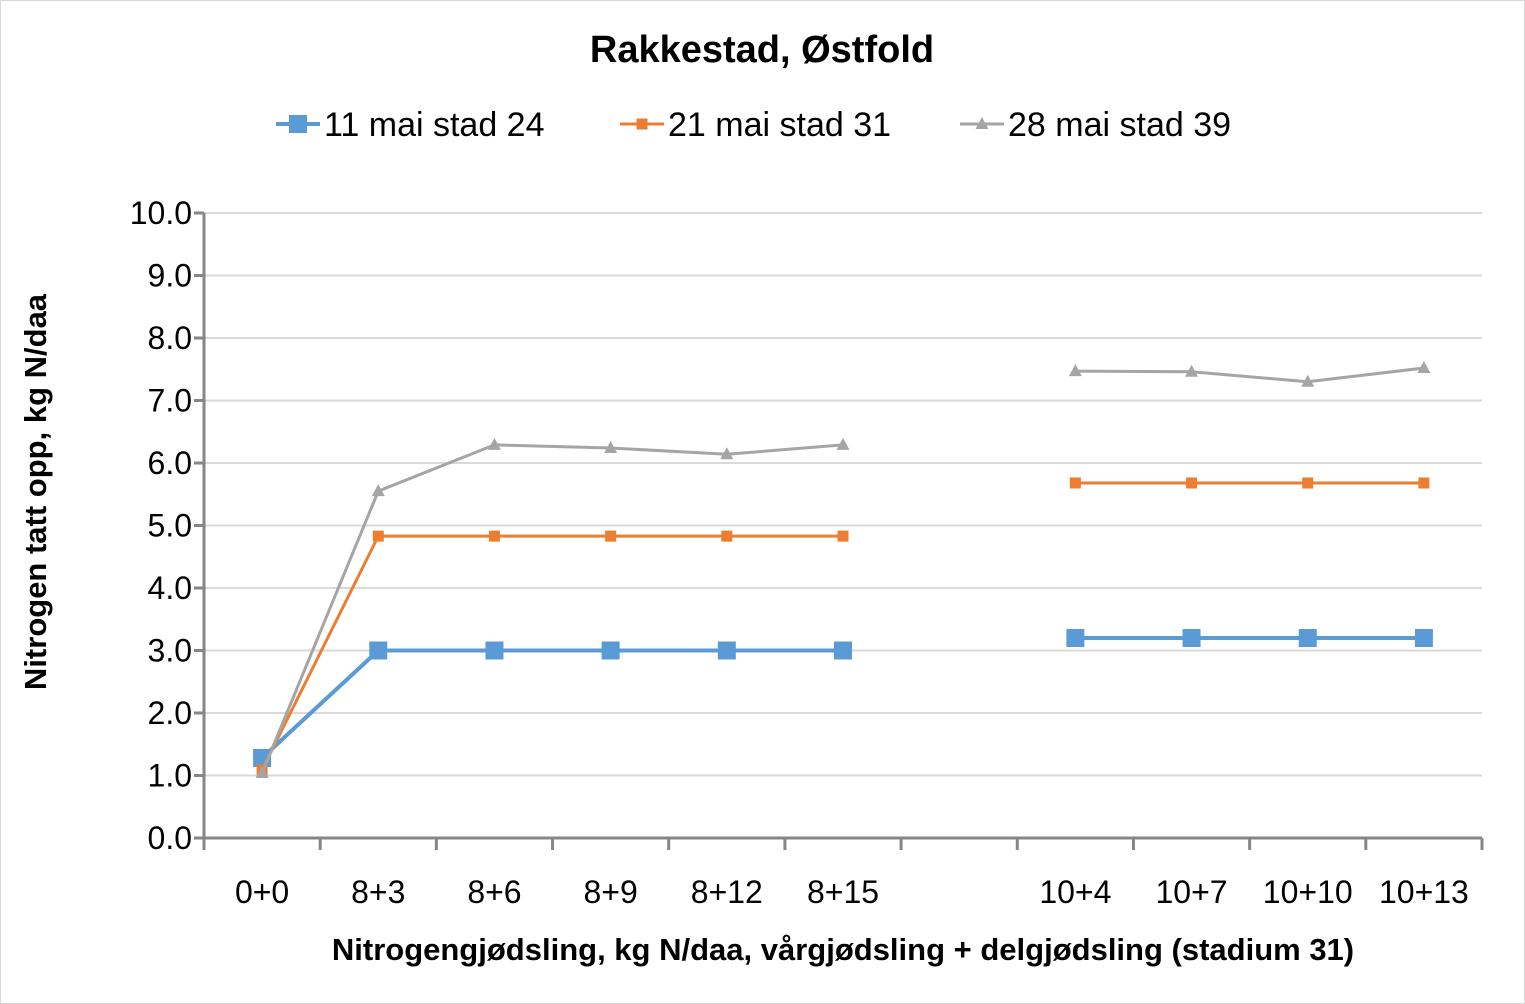 The width and height of the screenshot is (1525, 1004). Describe the element at coordinates (727, 892) in the screenshot. I see `x-tick-label: 8+12` at that location.